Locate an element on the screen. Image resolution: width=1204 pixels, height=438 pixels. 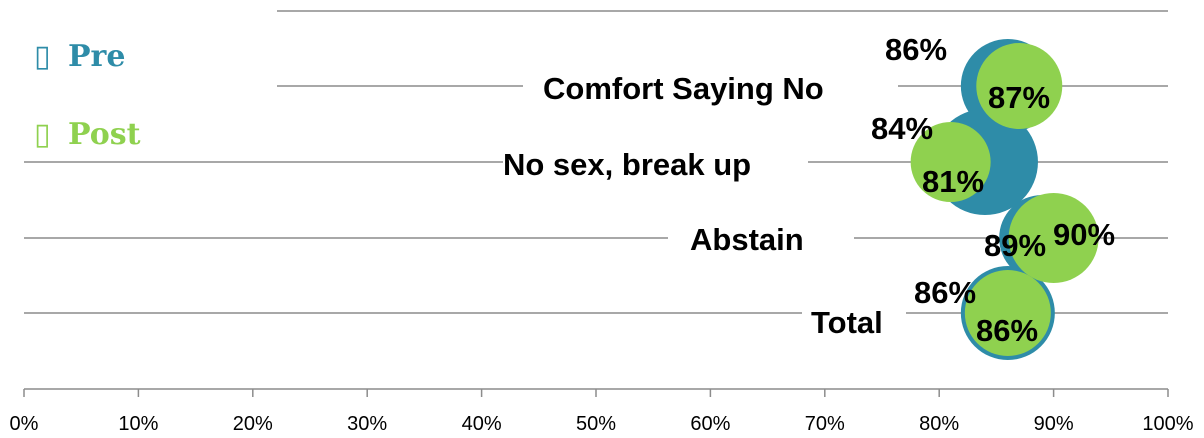
category-label: Total is located at coordinates (847, 322).